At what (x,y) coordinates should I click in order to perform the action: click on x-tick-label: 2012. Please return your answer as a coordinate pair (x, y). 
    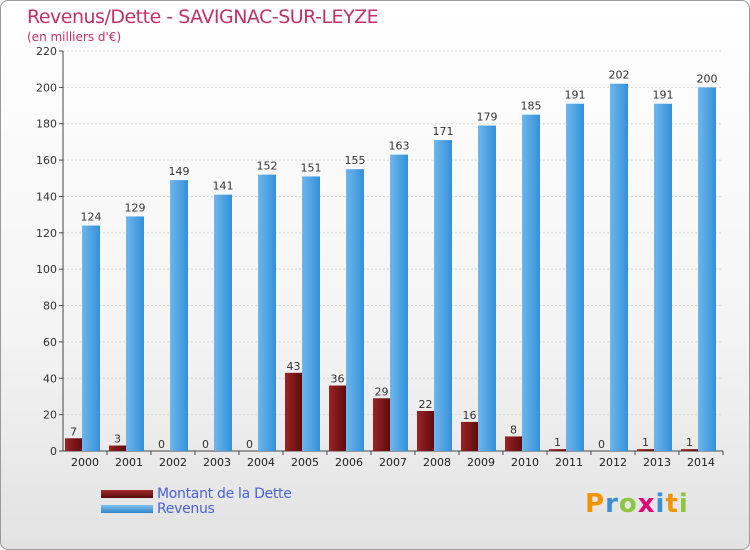
    Looking at the image, I should click on (613, 462).